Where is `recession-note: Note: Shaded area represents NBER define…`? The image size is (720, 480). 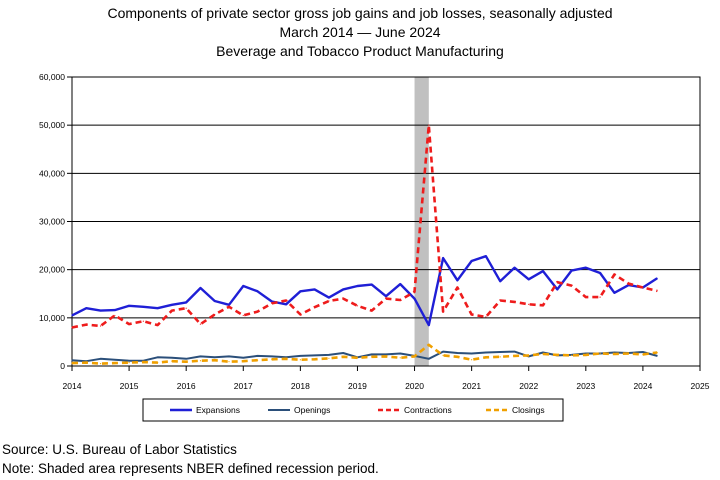 recession-note: Note: Shaded area represents NBER define… is located at coordinates (190, 468).